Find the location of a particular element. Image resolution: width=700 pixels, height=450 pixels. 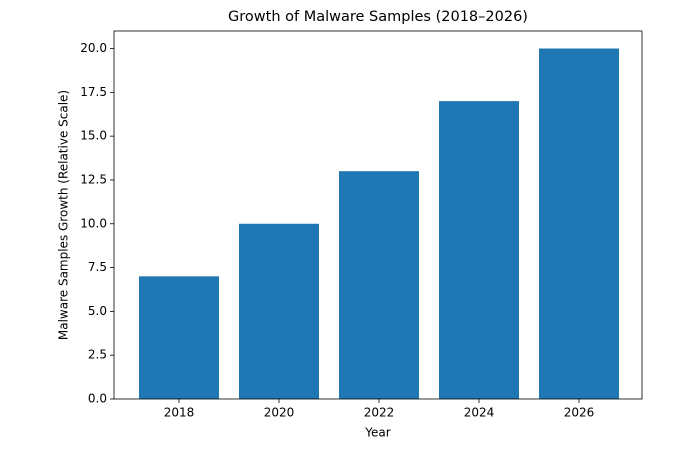

y-tick-label: 5.0 is located at coordinates (97, 311).